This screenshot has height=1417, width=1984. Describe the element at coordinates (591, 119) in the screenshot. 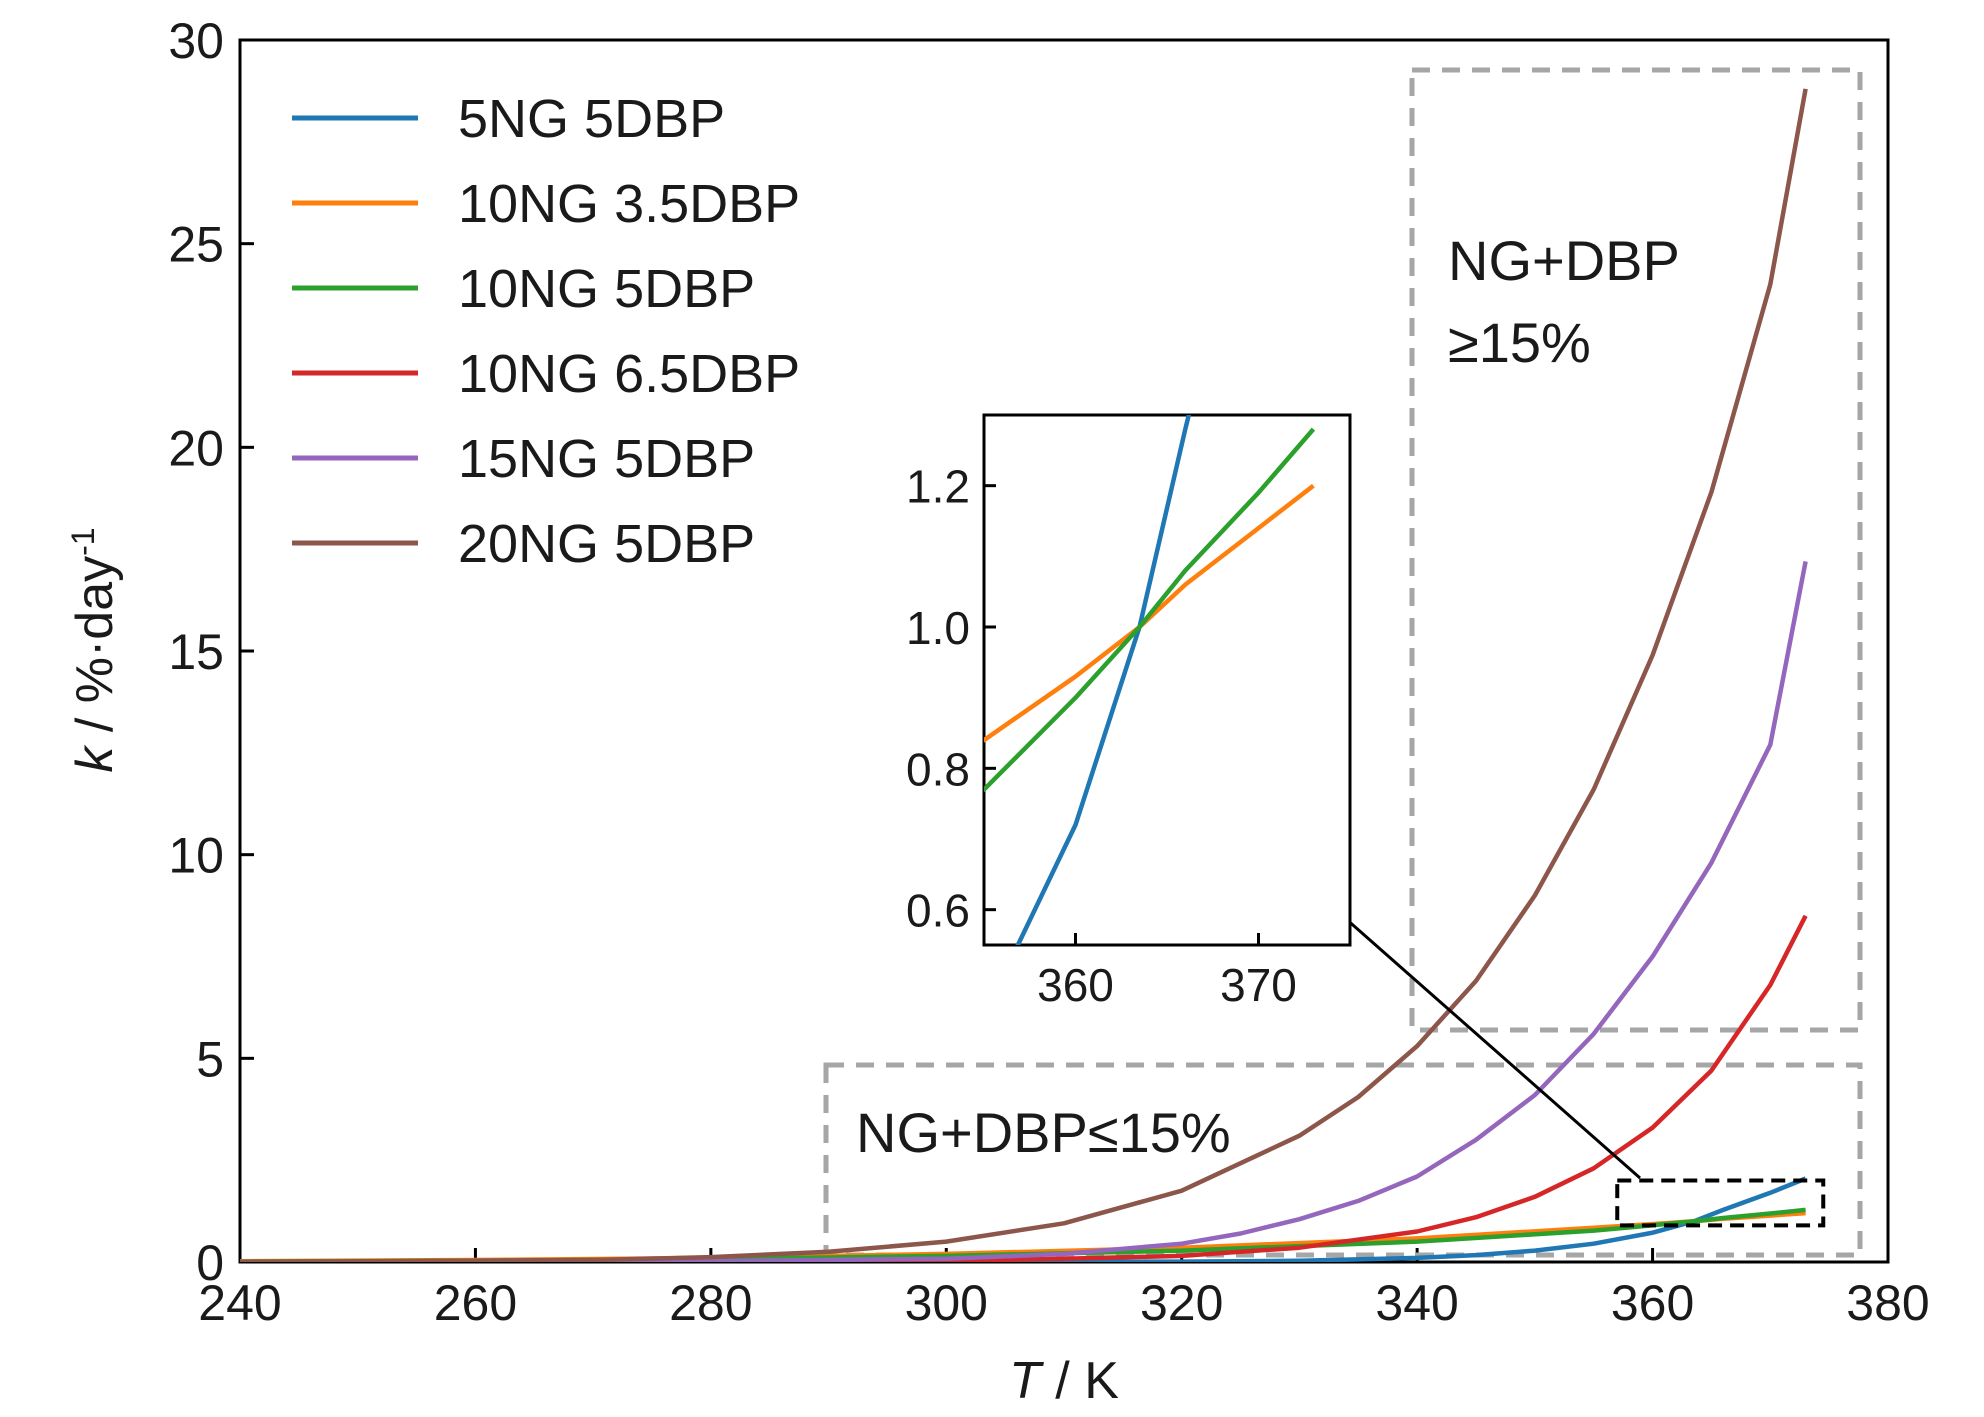

I see `legend-label-1: 5NG 5DBP` at that location.